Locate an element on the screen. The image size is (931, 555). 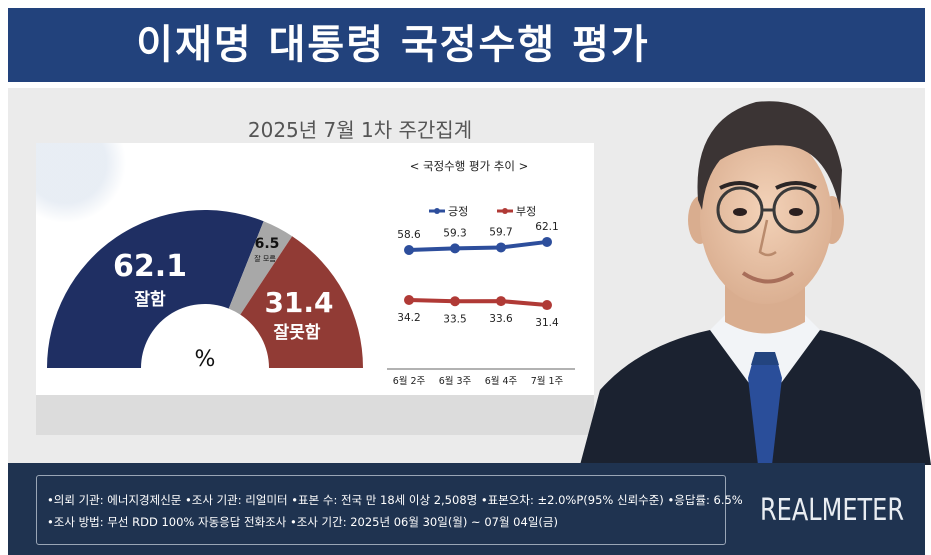
slice-disapprove is located at coordinates (301, 302).